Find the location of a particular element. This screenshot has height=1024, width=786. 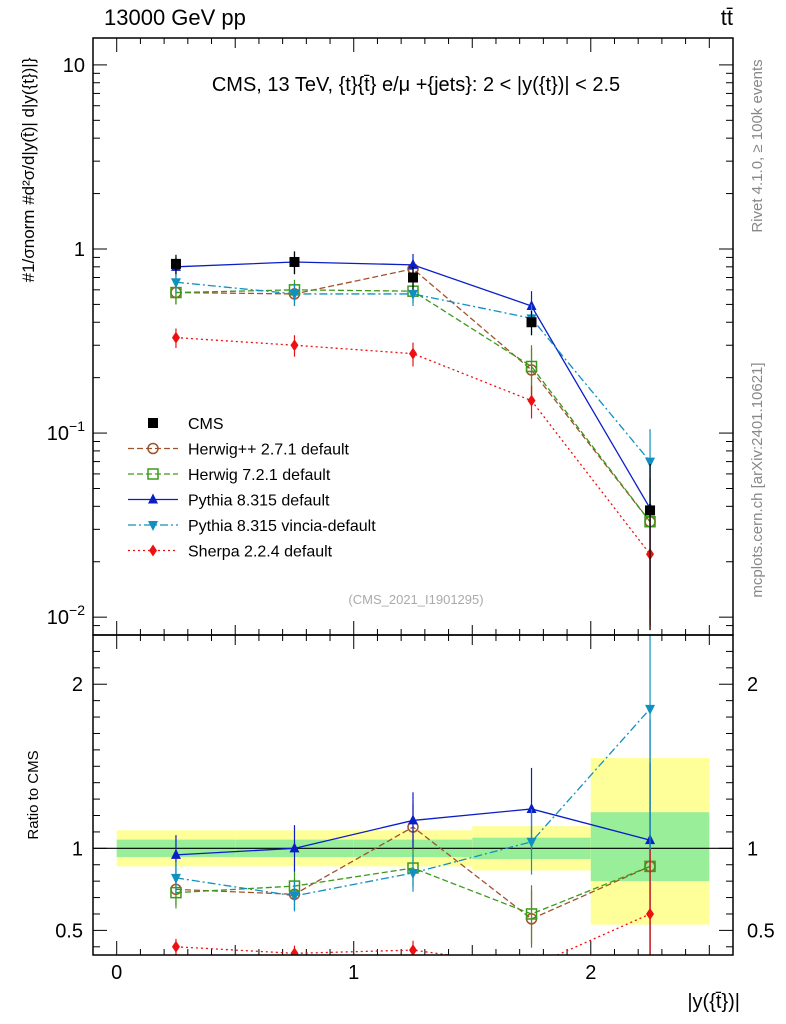

ratio-ytick-label-left: 2 is located at coordinates (77, 685).